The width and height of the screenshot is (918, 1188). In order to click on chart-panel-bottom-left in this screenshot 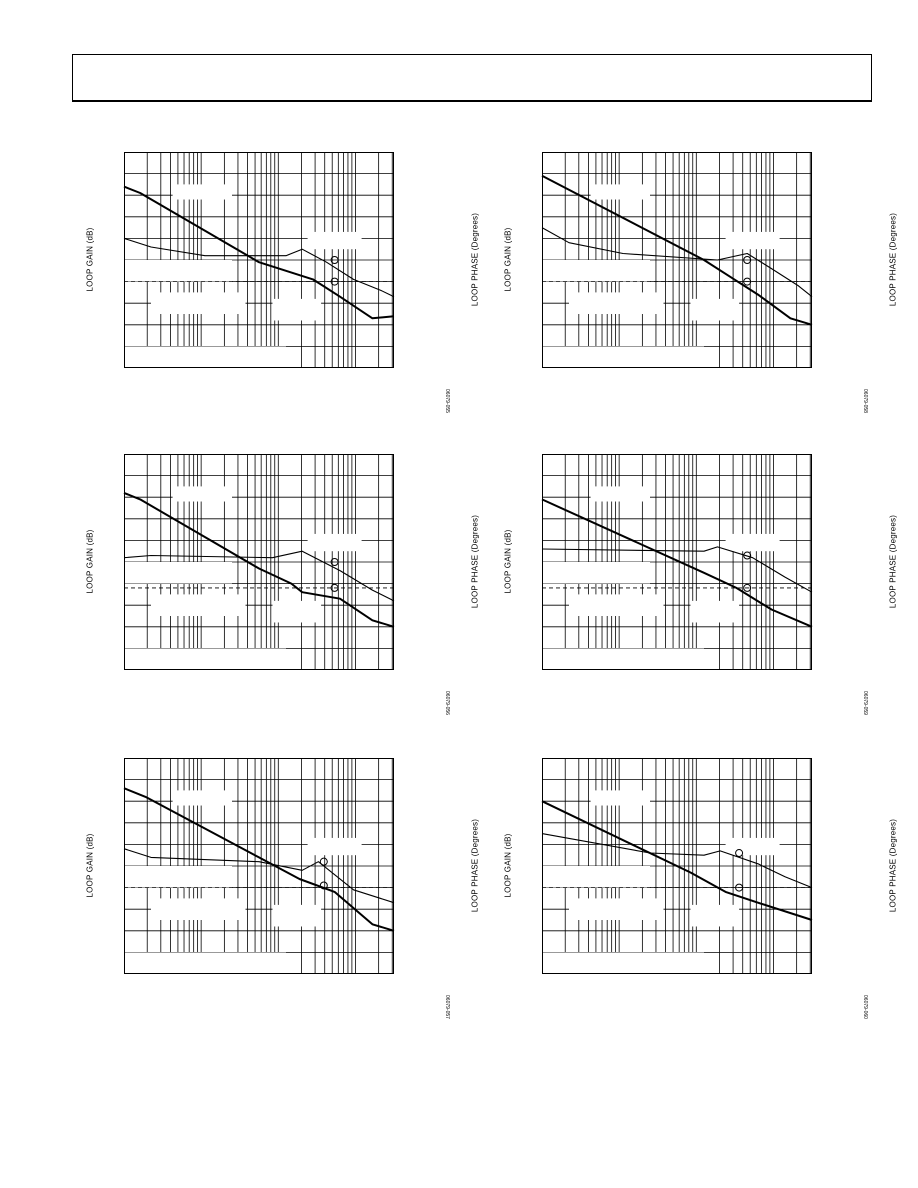, I will do `click(259, 866)`.